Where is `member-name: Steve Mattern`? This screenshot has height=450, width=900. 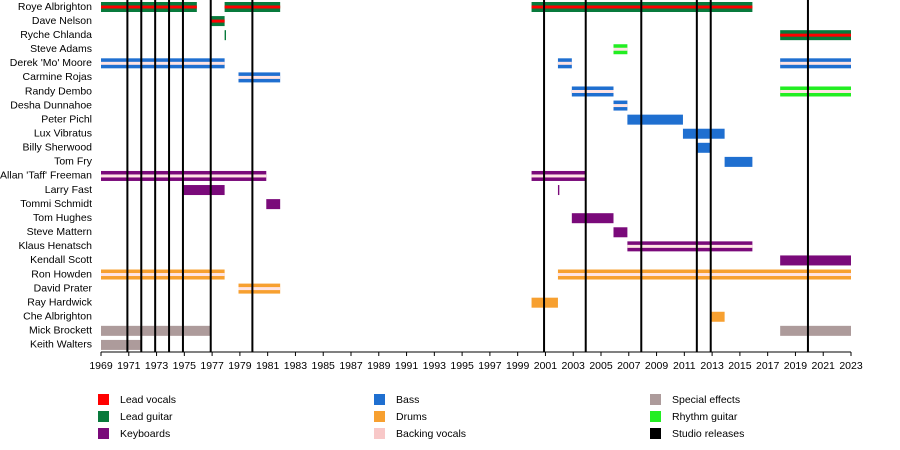
member-name: Steve Mattern is located at coordinates (60, 232).